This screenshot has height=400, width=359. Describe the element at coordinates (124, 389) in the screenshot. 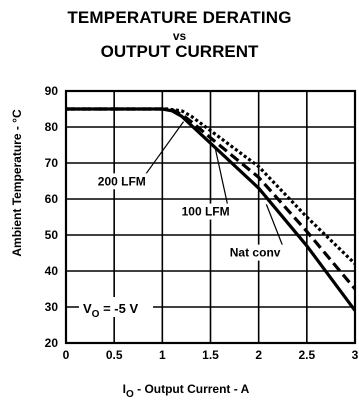

I see `x-axis-label-main: I` at that location.